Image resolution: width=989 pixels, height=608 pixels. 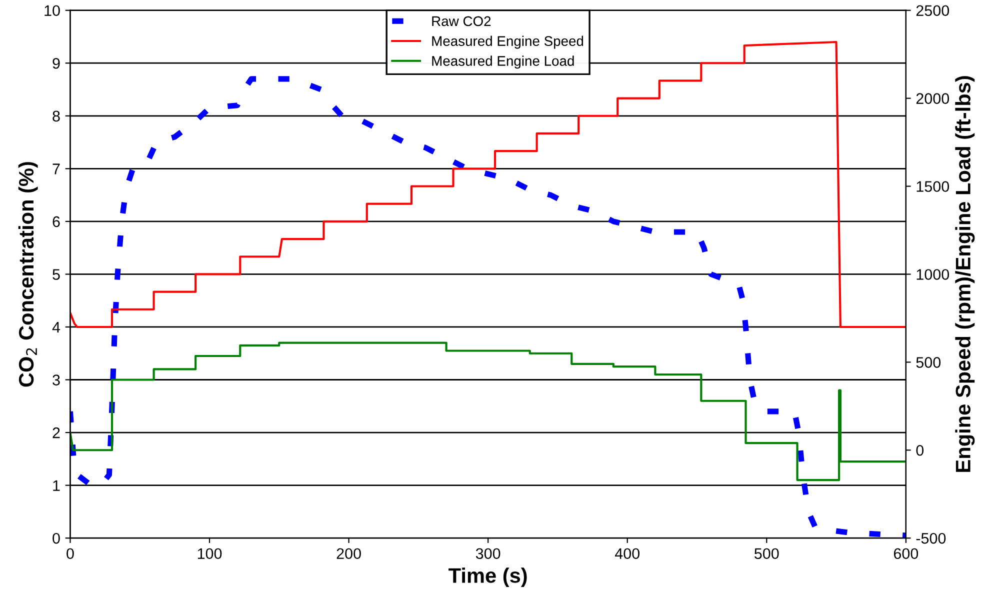 I want to click on x-tick-label: 500, so click(x=766, y=554).